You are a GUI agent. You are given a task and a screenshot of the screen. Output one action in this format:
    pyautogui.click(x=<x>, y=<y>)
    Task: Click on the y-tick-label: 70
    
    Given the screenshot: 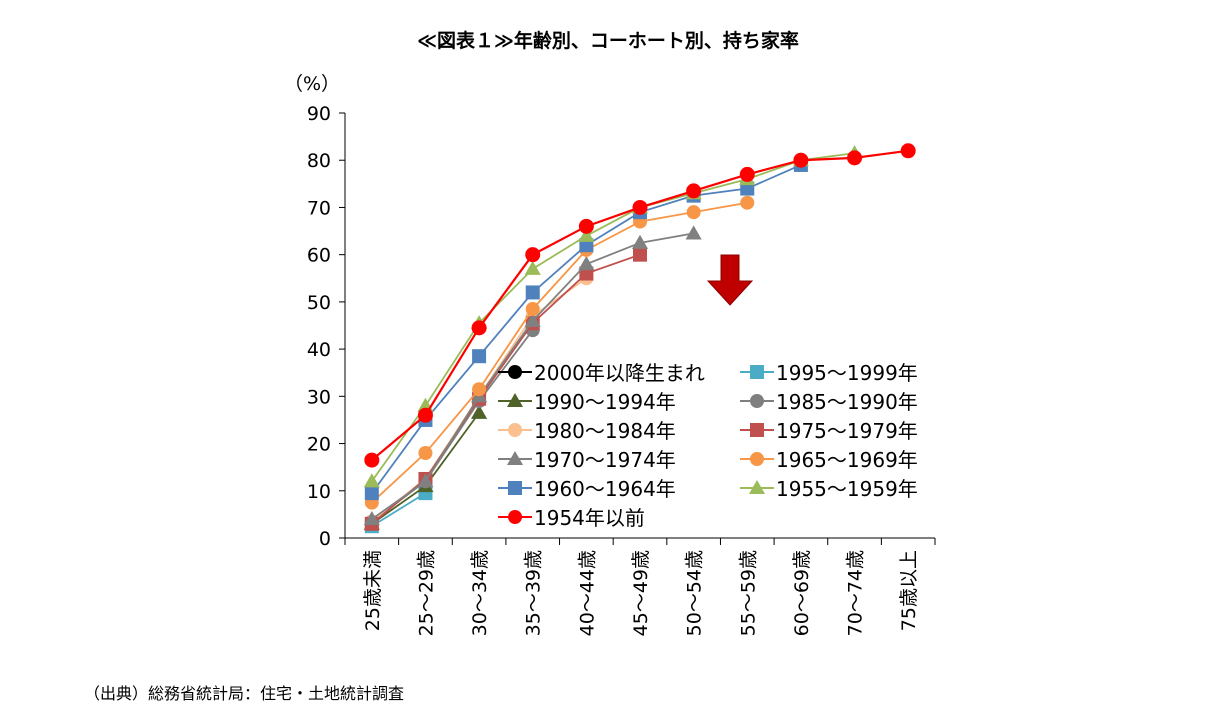 What is the action you would take?
    pyautogui.click(x=319, y=208)
    